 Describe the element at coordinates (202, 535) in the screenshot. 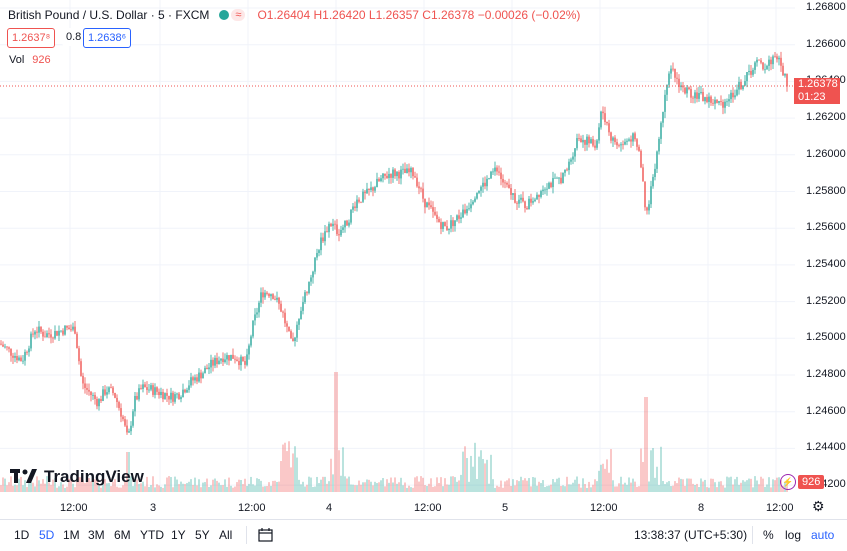

I see `range-5y: 5Y` at that location.